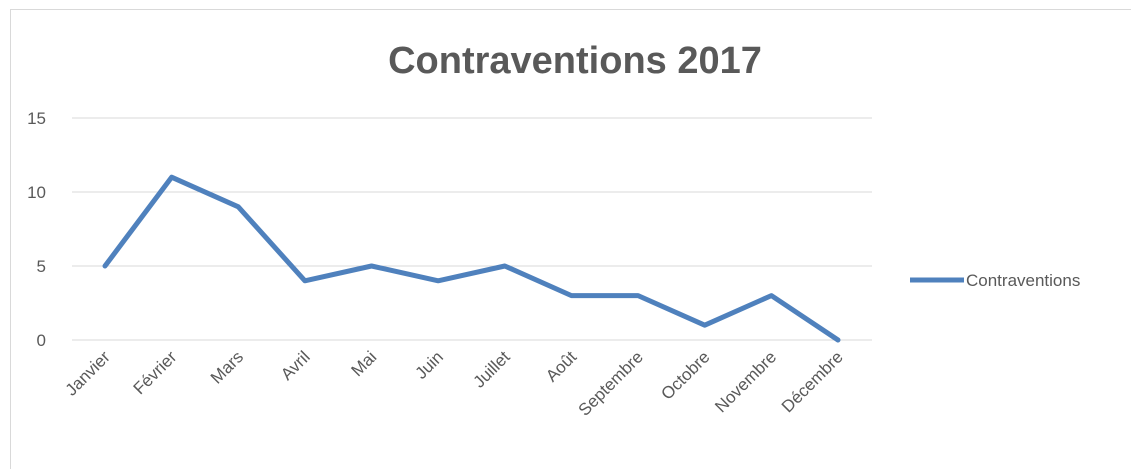 The width and height of the screenshot is (1132, 469). Describe the element at coordinates (88, 373) in the screenshot. I see `x-tick-label: Janvier` at that location.